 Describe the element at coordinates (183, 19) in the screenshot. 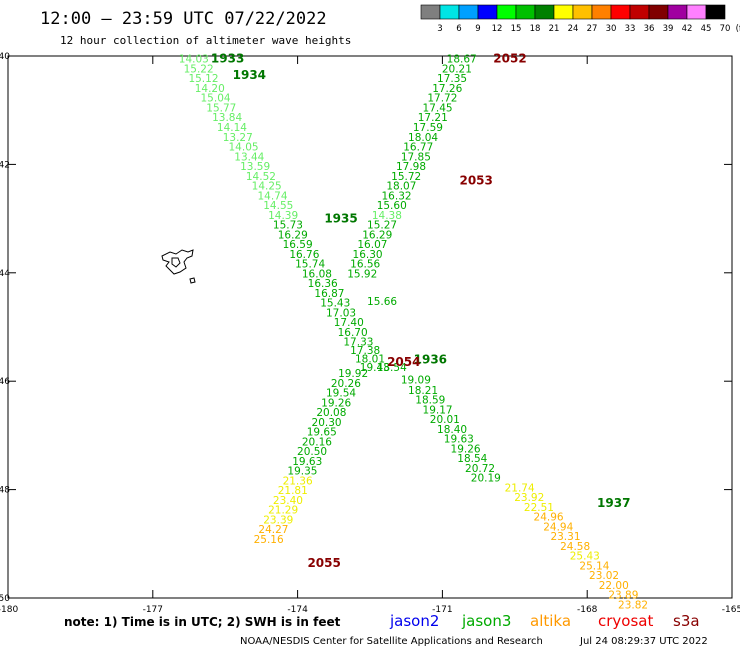

I see `map-title: 12:00 — 23:59 UTC 07/22/2022` at that location.